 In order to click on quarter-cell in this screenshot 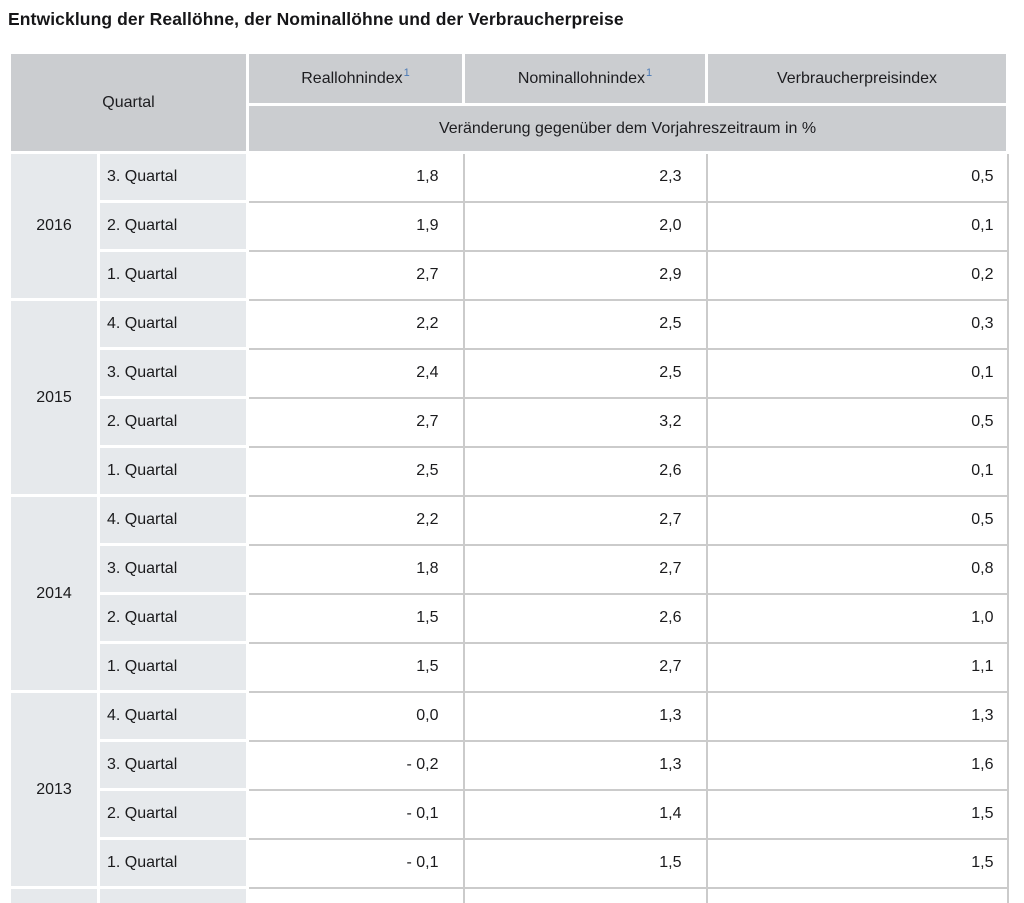, I will do `click(173, 894)`.